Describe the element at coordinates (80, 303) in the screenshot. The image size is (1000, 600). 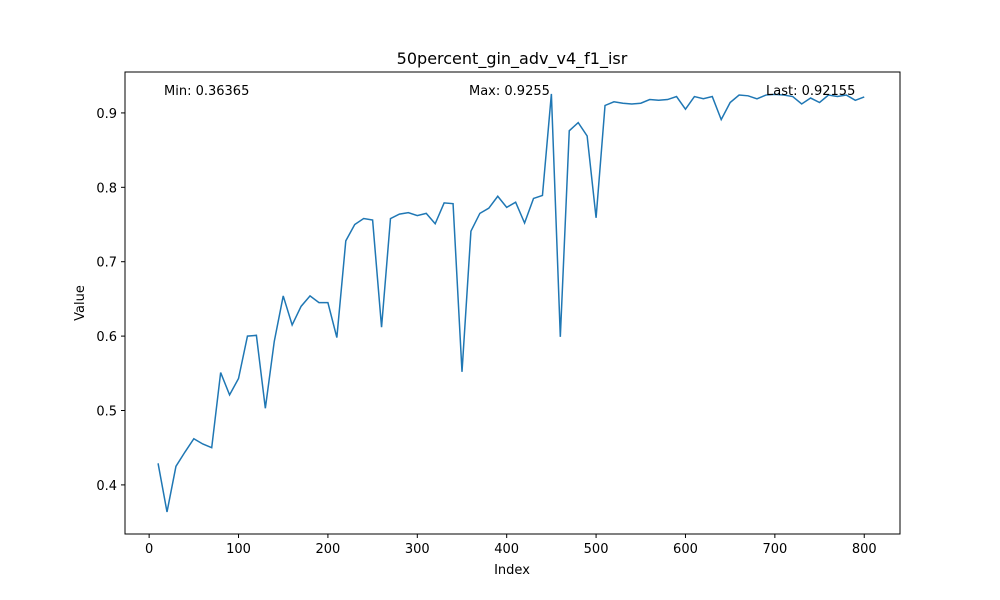
I see `y-axis-label: Value` at that location.